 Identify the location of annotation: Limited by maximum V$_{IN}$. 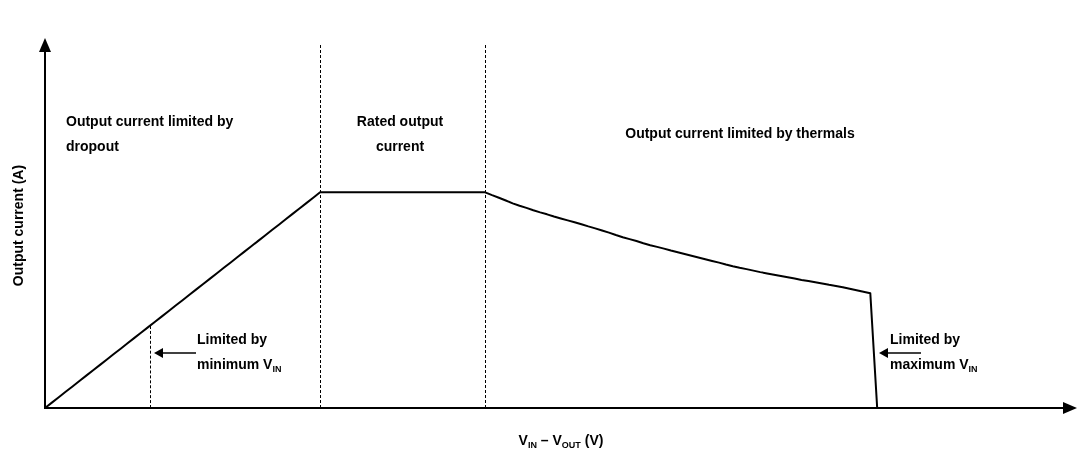
(934, 353).